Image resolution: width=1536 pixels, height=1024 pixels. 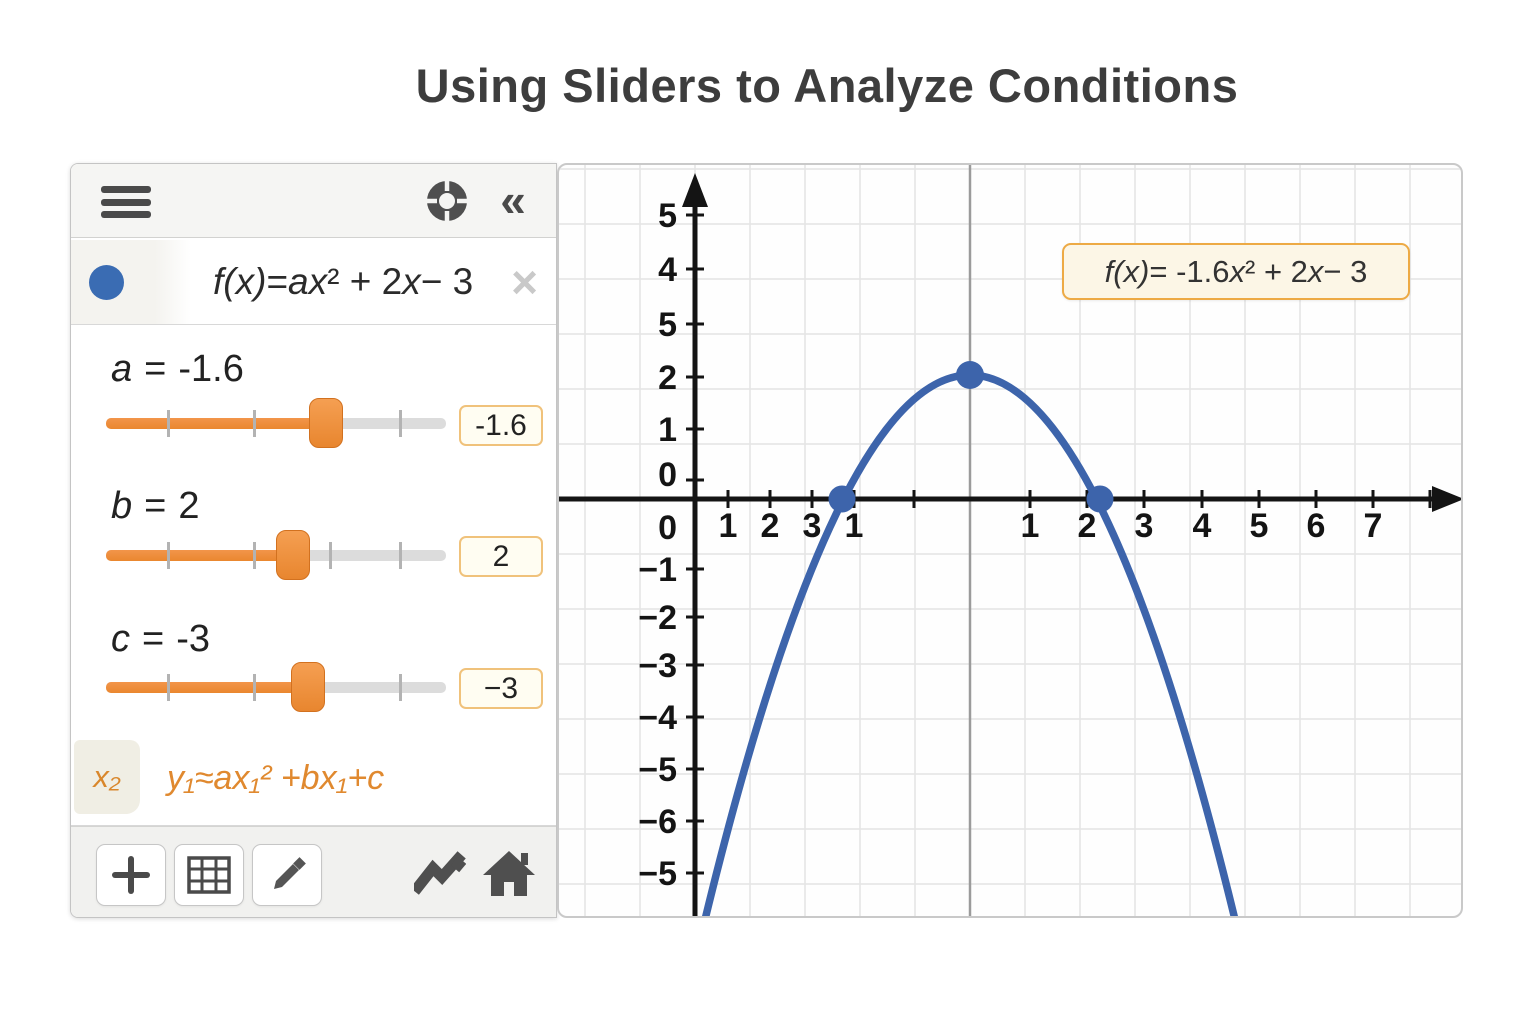 I want to click on x-tick-label: 4, so click(x=1202, y=526).